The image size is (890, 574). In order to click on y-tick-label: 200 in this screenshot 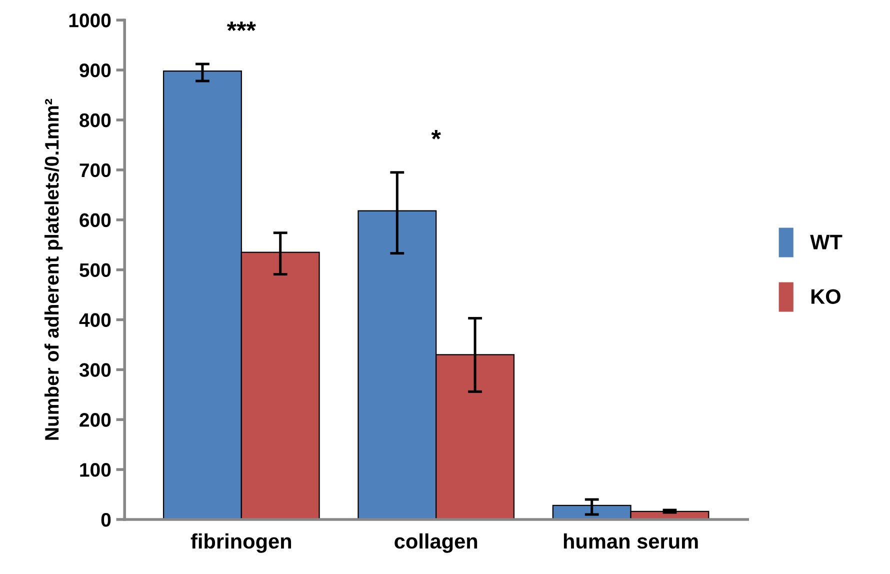, I will do `click(95, 420)`.